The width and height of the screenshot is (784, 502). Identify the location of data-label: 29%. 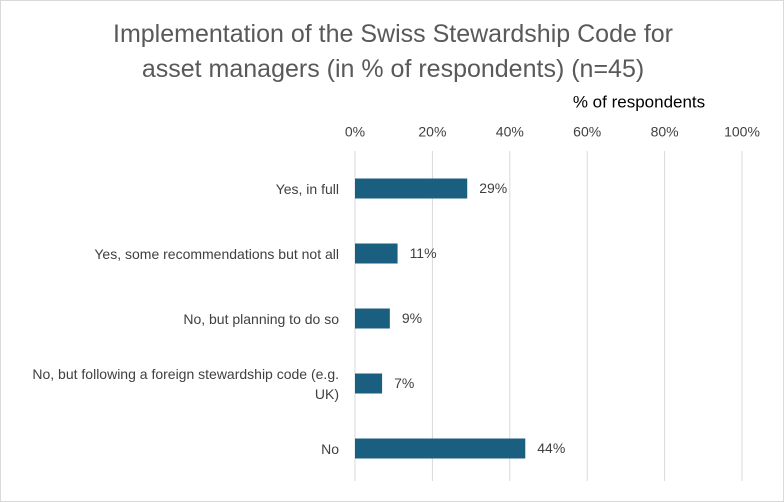
(493, 188).